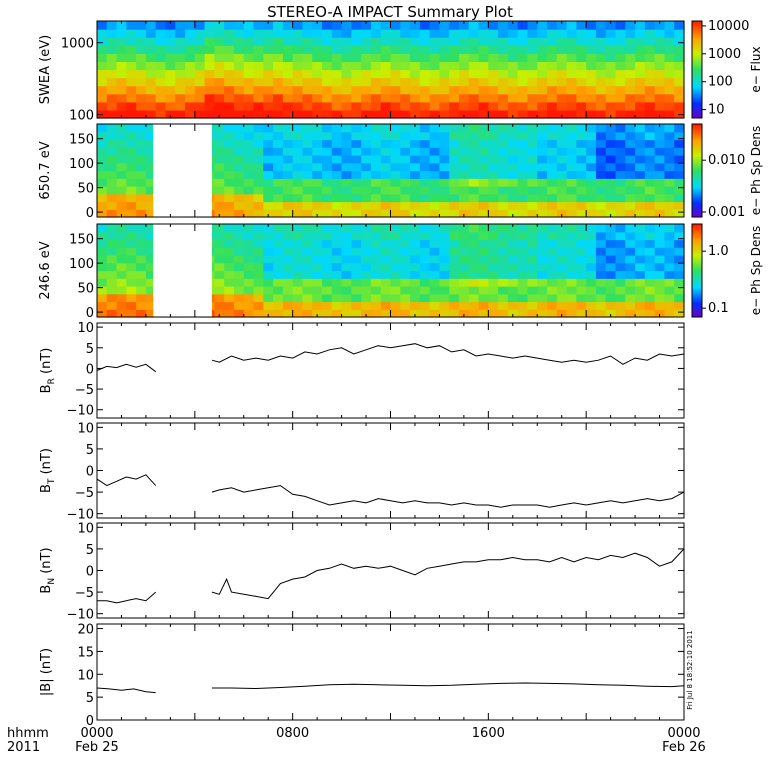 This screenshot has height=780, width=780. Describe the element at coordinates (46, 388) in the screenshot. I see `y-axis-label-main: B` at that location.